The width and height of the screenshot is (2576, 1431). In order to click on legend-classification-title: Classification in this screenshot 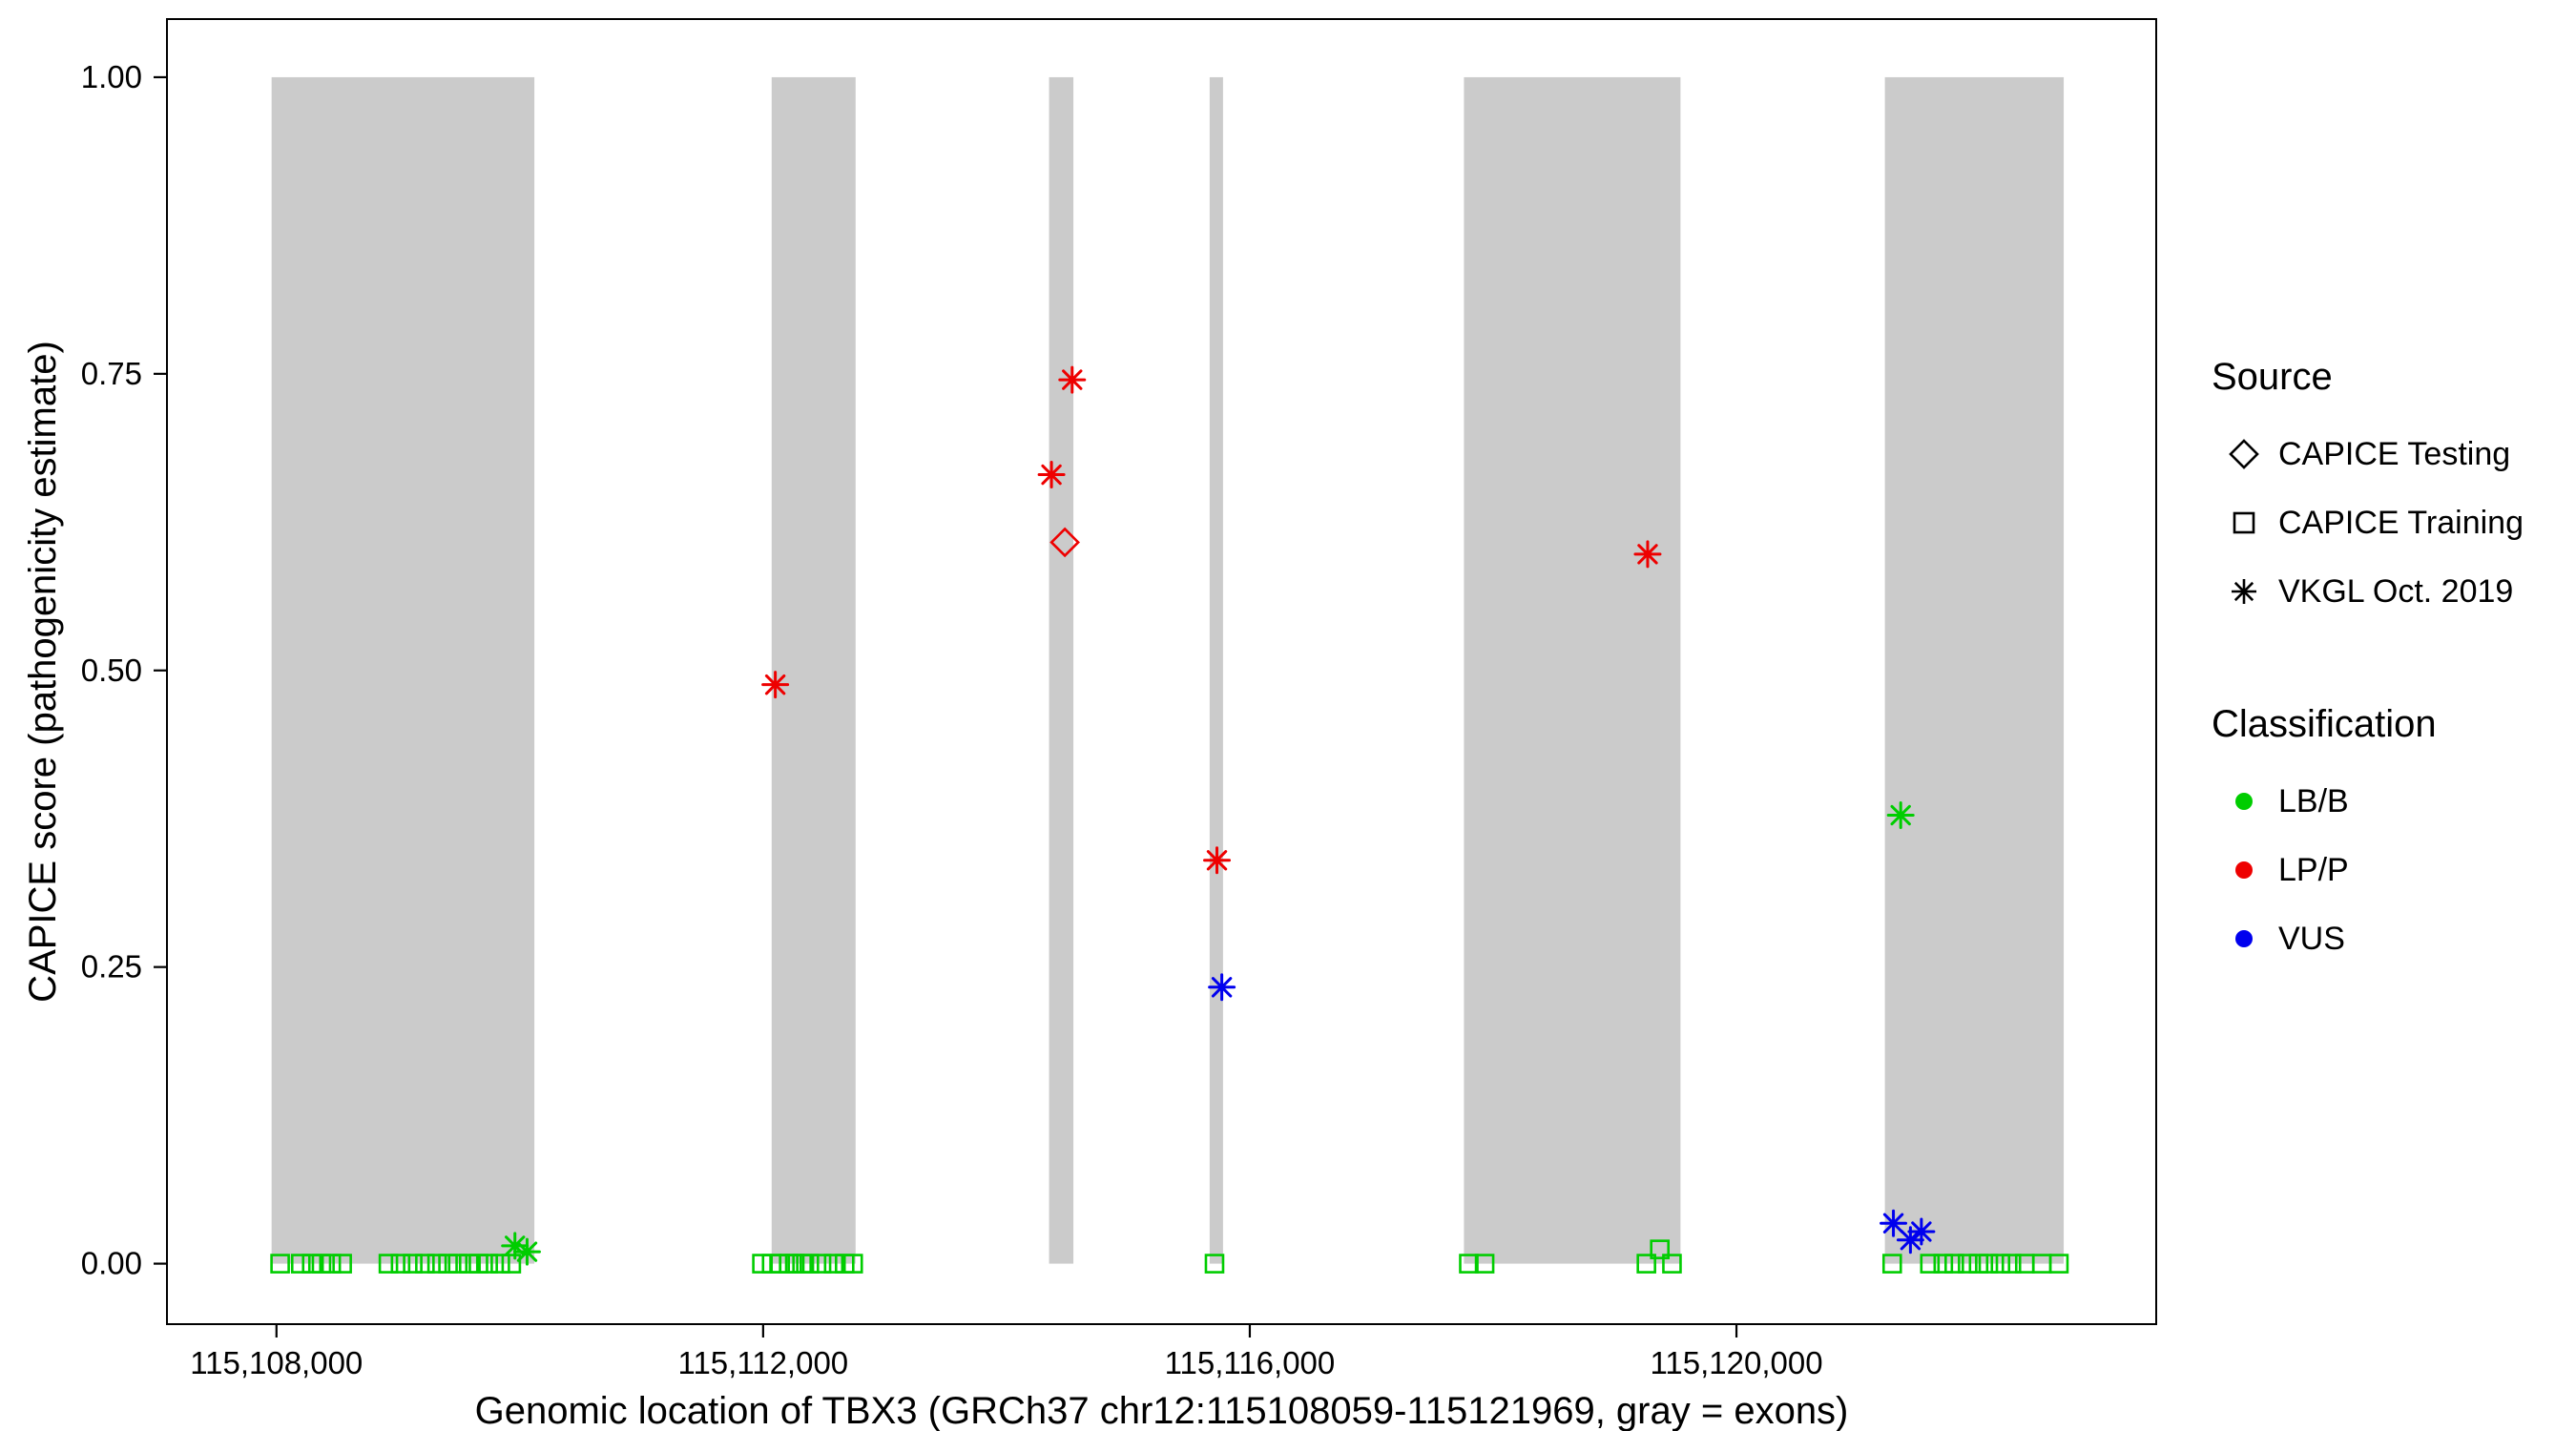, I will do `click(2324, 724)`.